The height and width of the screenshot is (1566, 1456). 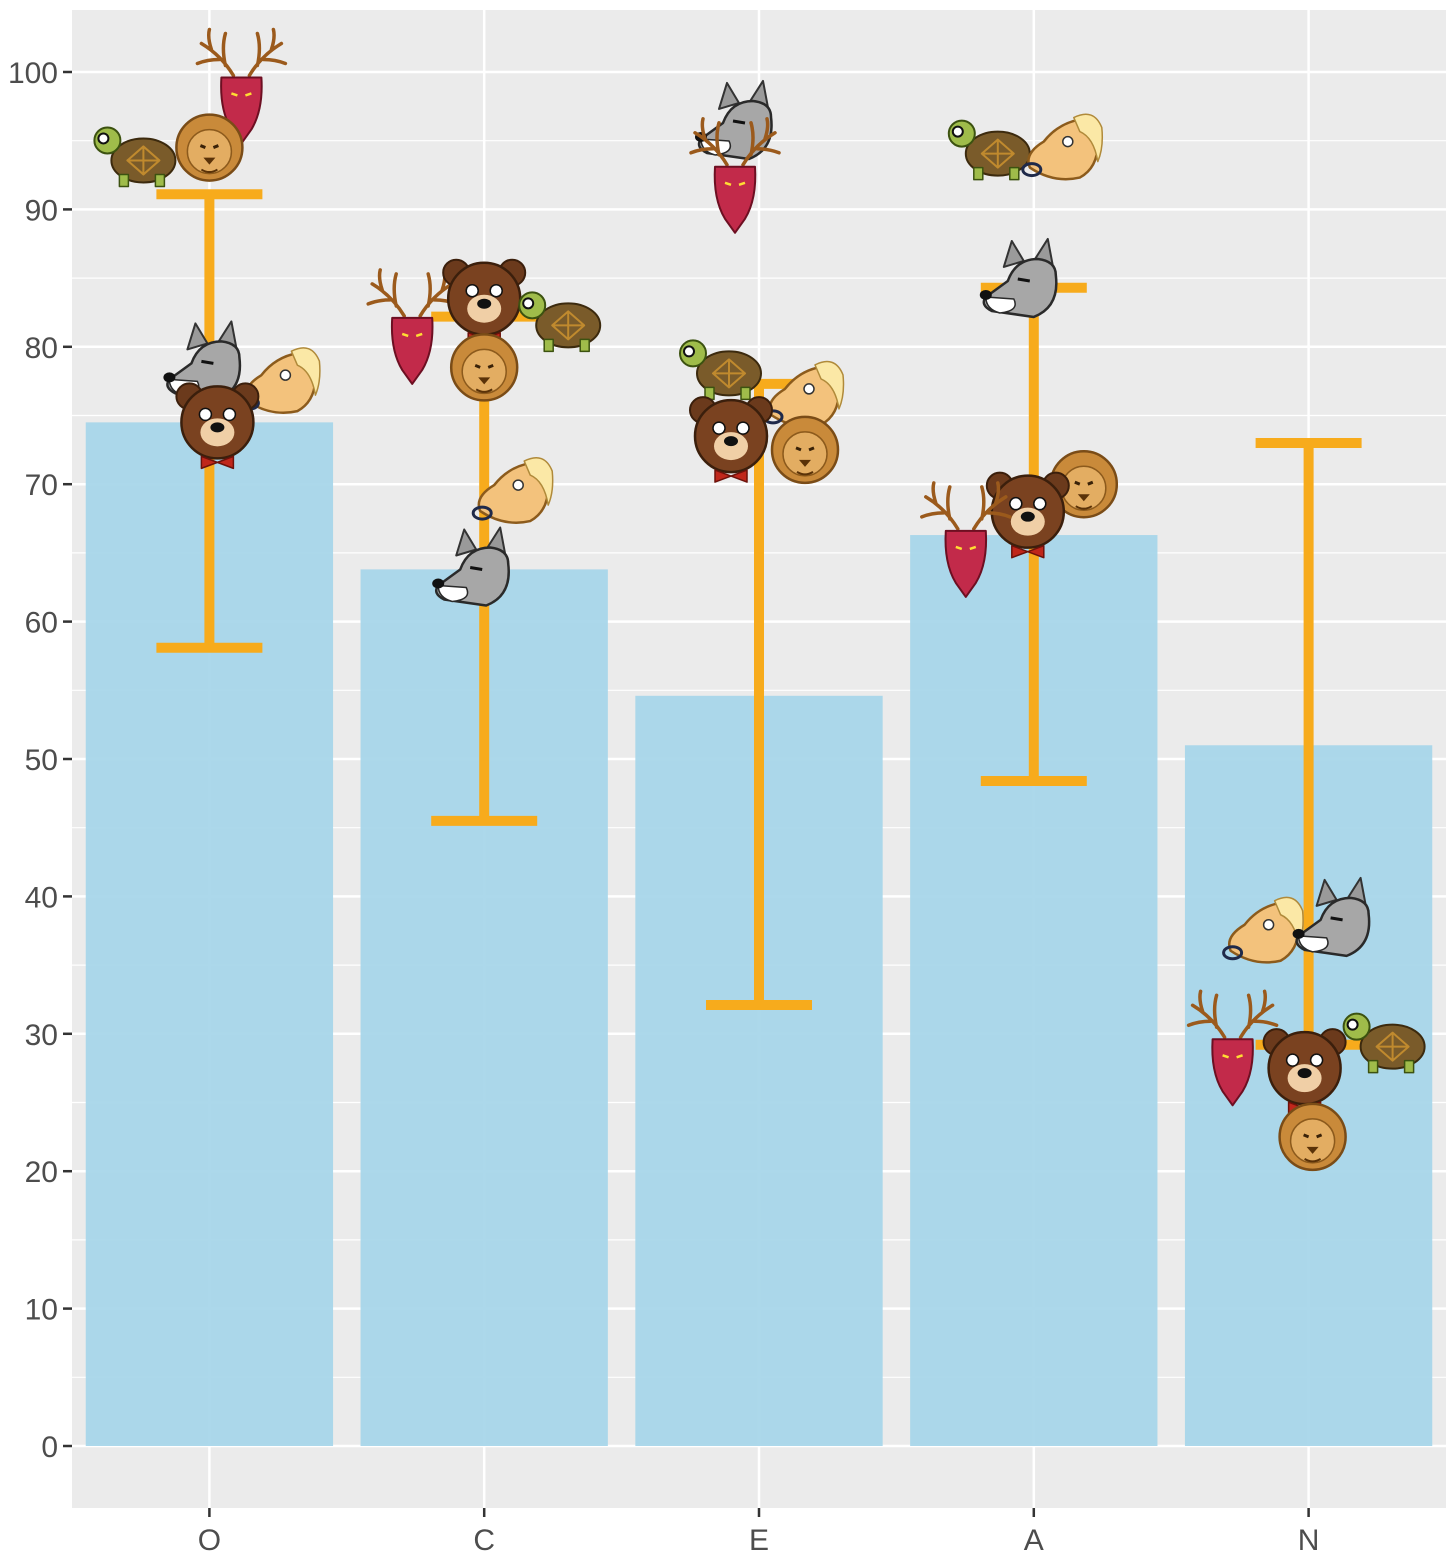 I want to click on y-axis: 0 10 20 30 40 50 60 70 80 90 100, so click(x=40, y=760).